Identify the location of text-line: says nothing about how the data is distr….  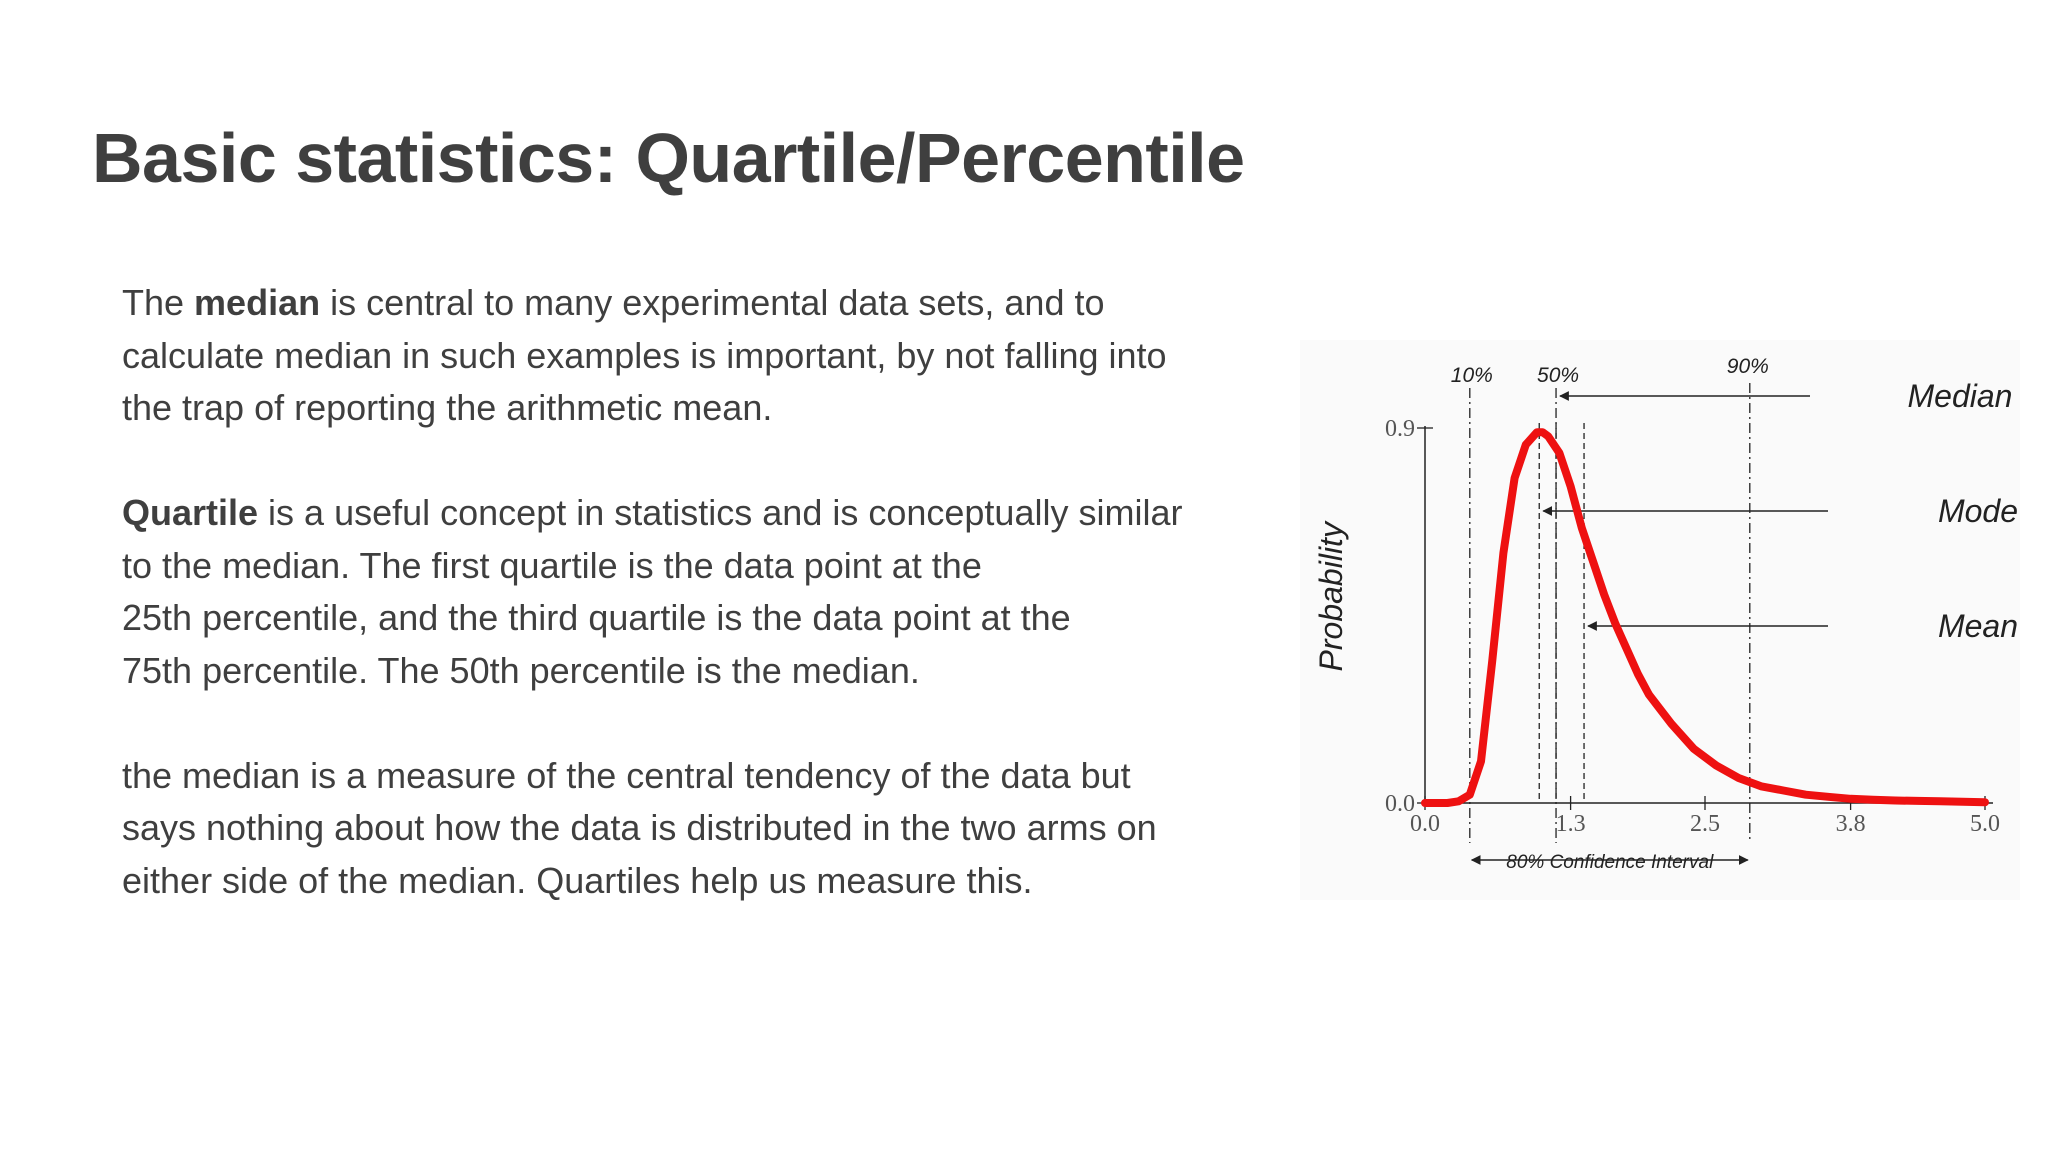
(639, 827).